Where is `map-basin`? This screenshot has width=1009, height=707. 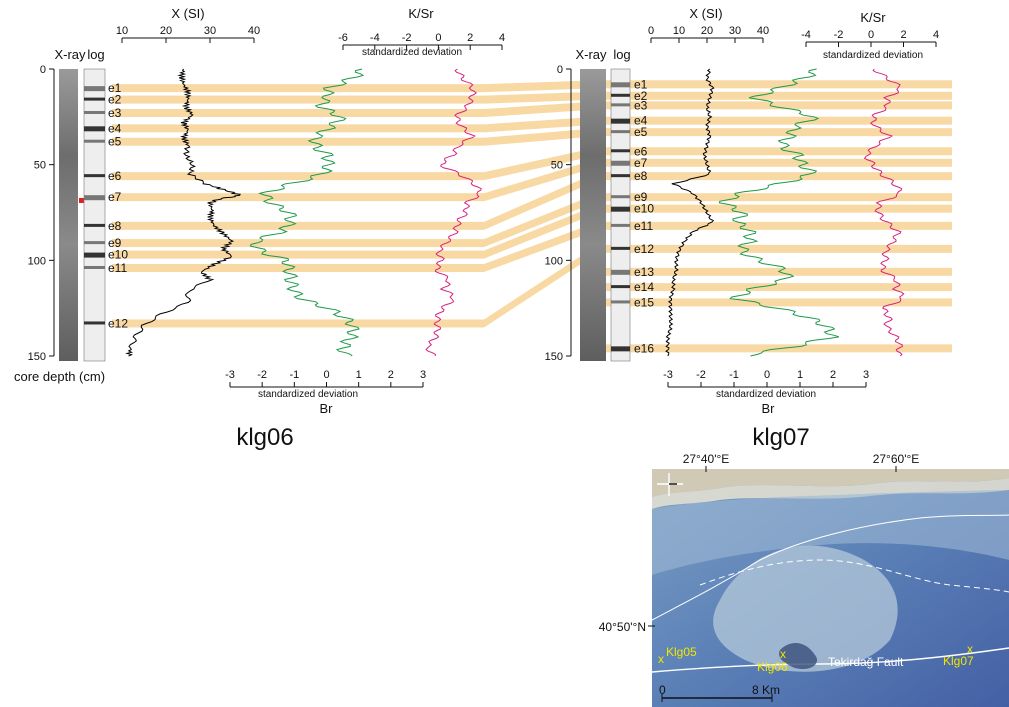 map-basin is located at coordinates (798, 656).